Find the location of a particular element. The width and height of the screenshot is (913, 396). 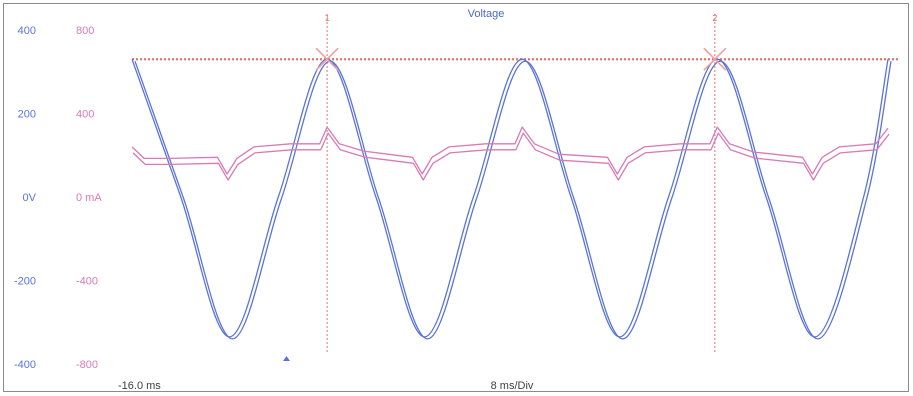

current-tick-label: 400 is located at coordinates (85, 115).